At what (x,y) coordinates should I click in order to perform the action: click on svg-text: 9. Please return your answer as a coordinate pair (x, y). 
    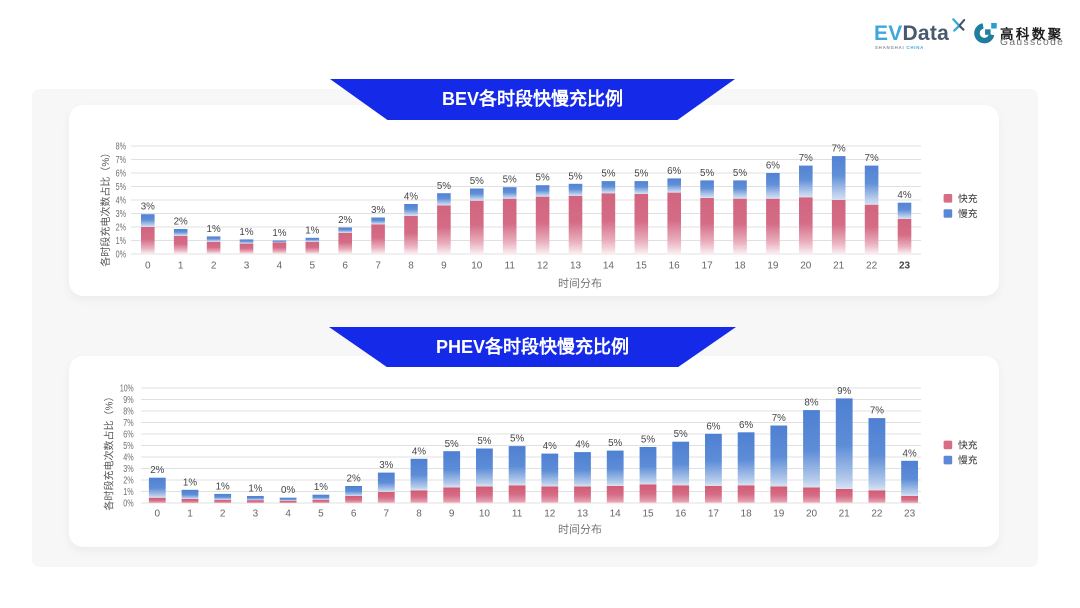
    Looking at the image, I should click on (444, 266).